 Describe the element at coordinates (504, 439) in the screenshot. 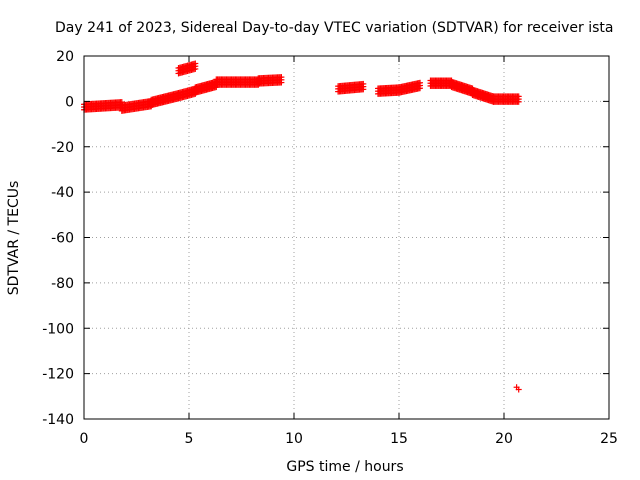

I see `x-tick-label: 20` at that location.